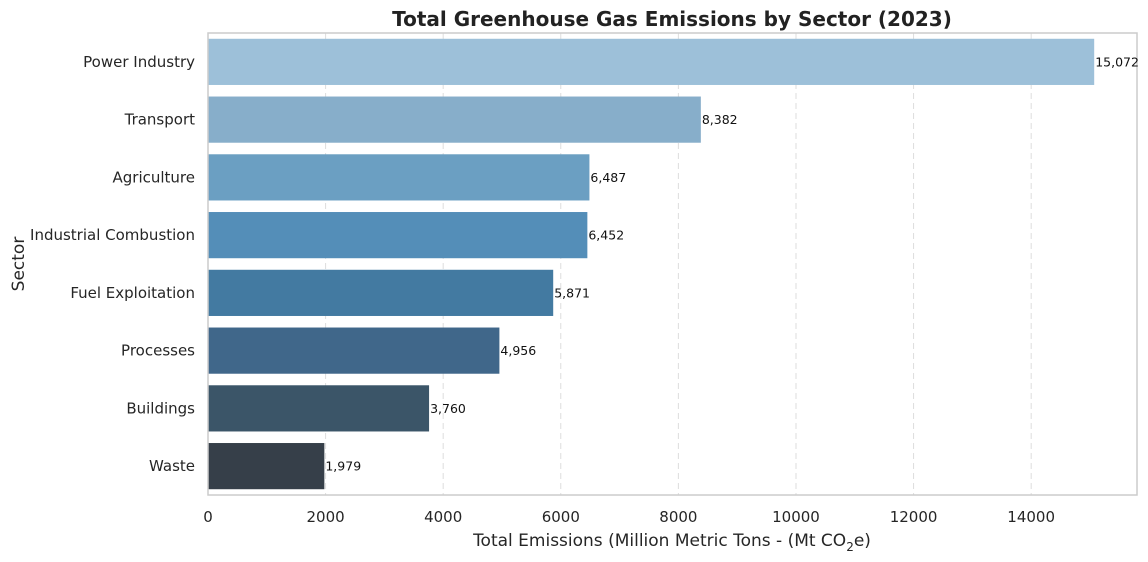 Image resolution: width=1148 pixels, height=562 pixels. I want to click on x-tick-label: 14000, so click(1031, 517).